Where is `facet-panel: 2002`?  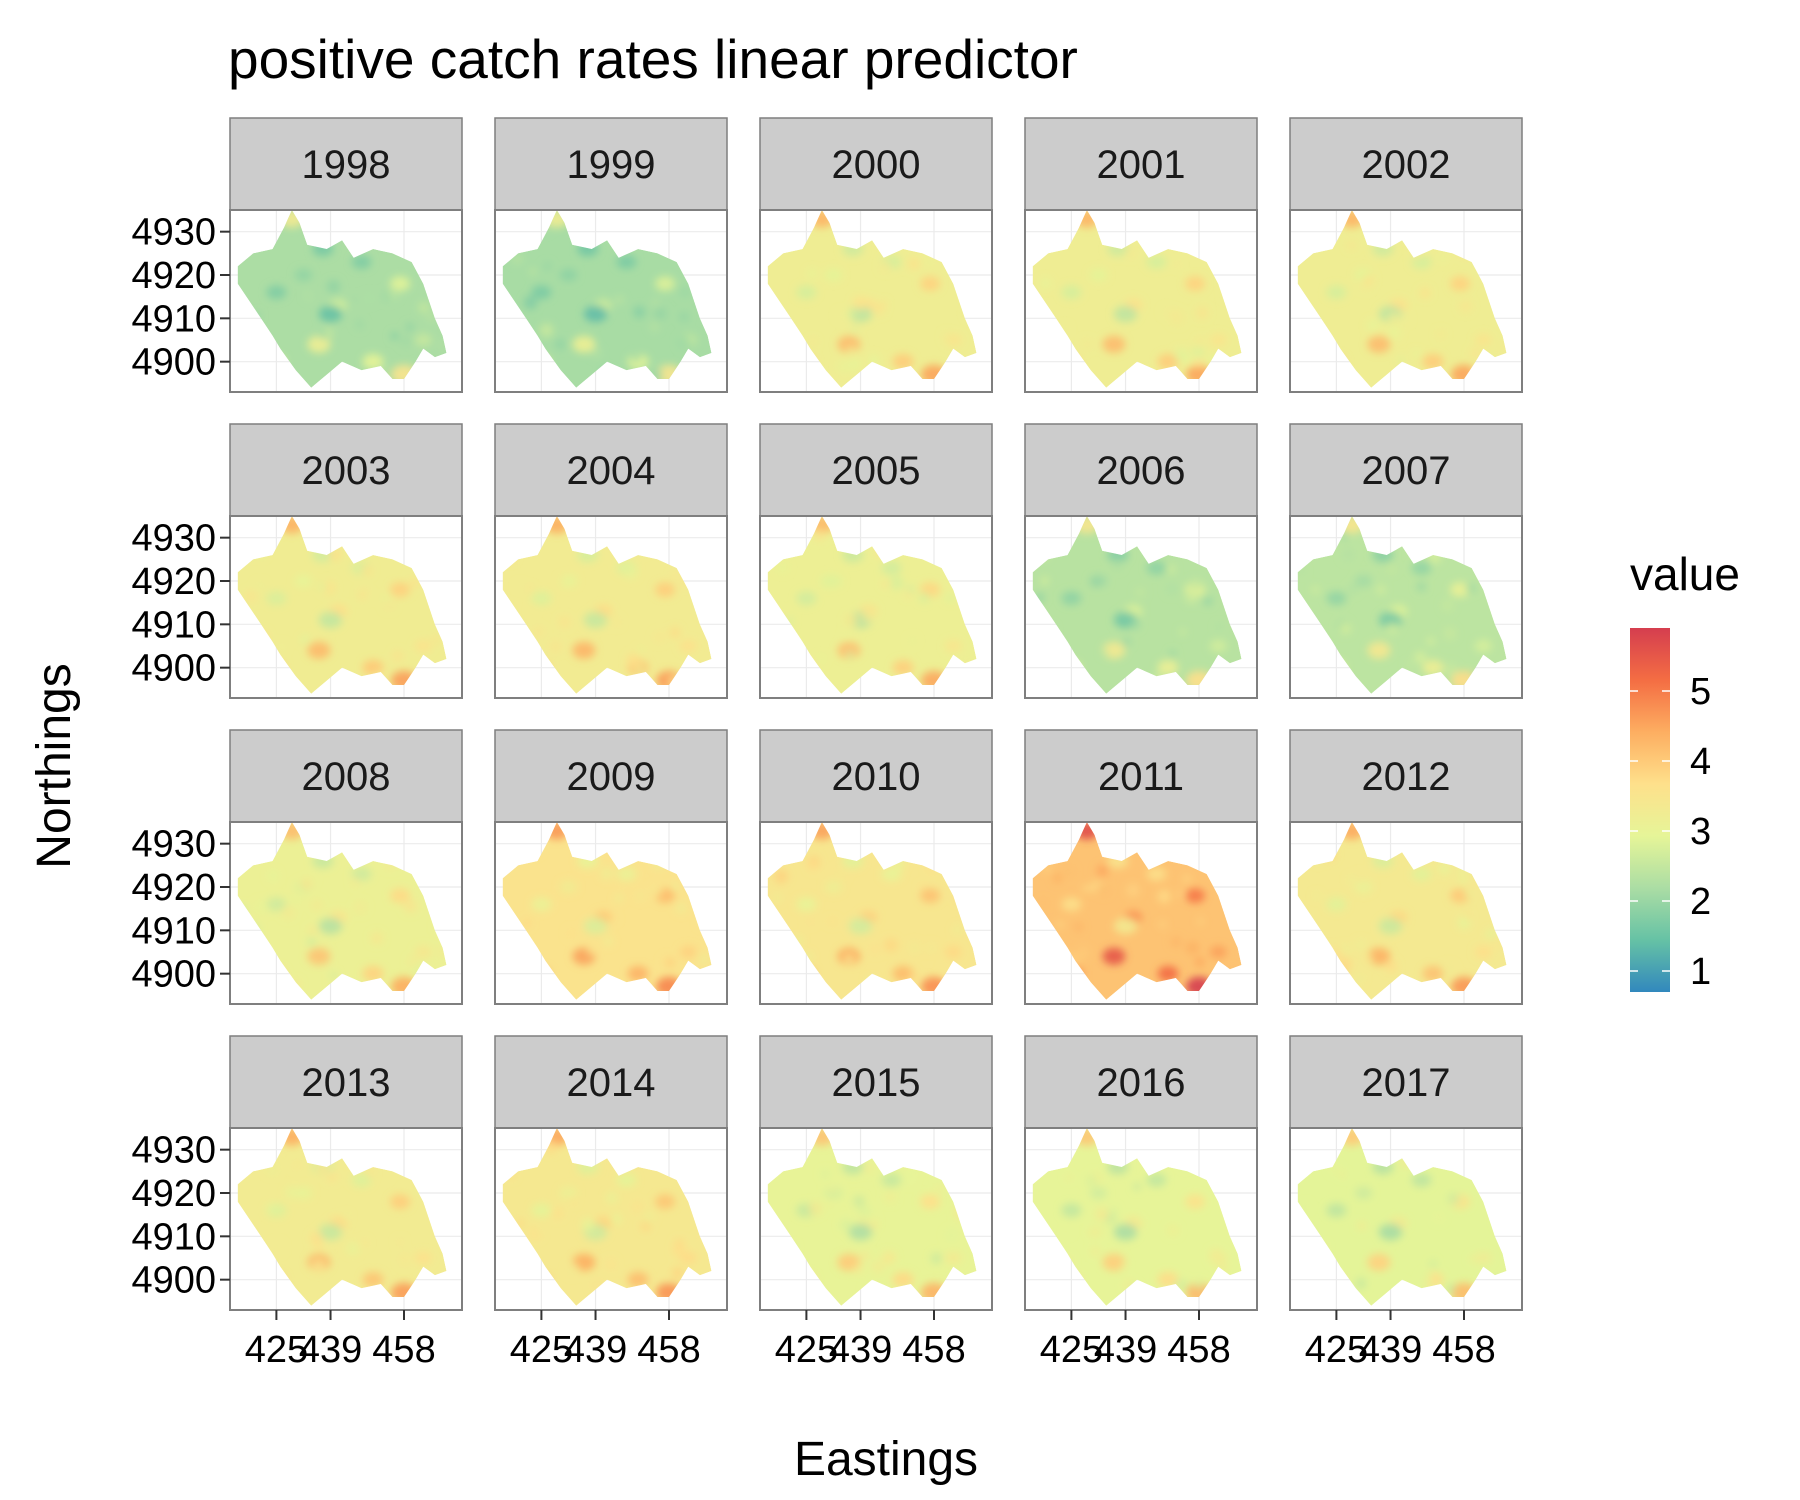
facet-panel: 2002 is located at coordinates (1406, 255).